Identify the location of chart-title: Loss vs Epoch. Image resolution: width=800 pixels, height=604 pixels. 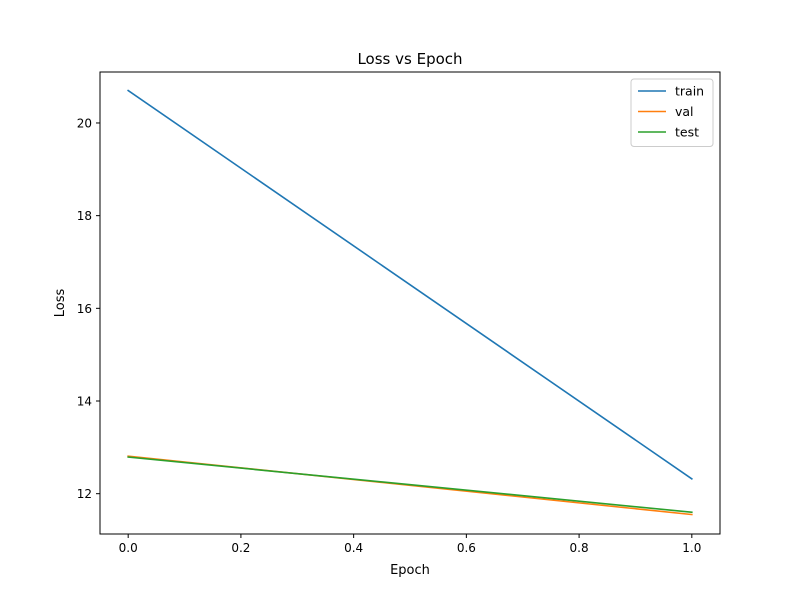
(409, 59).